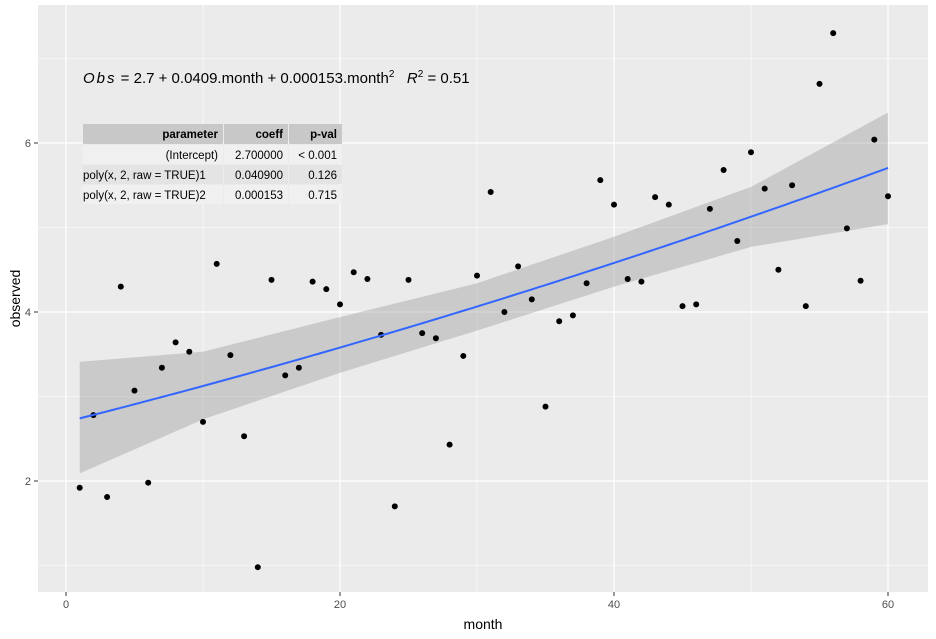  I want to click on table-cell: 0.126, so click(322, 176).